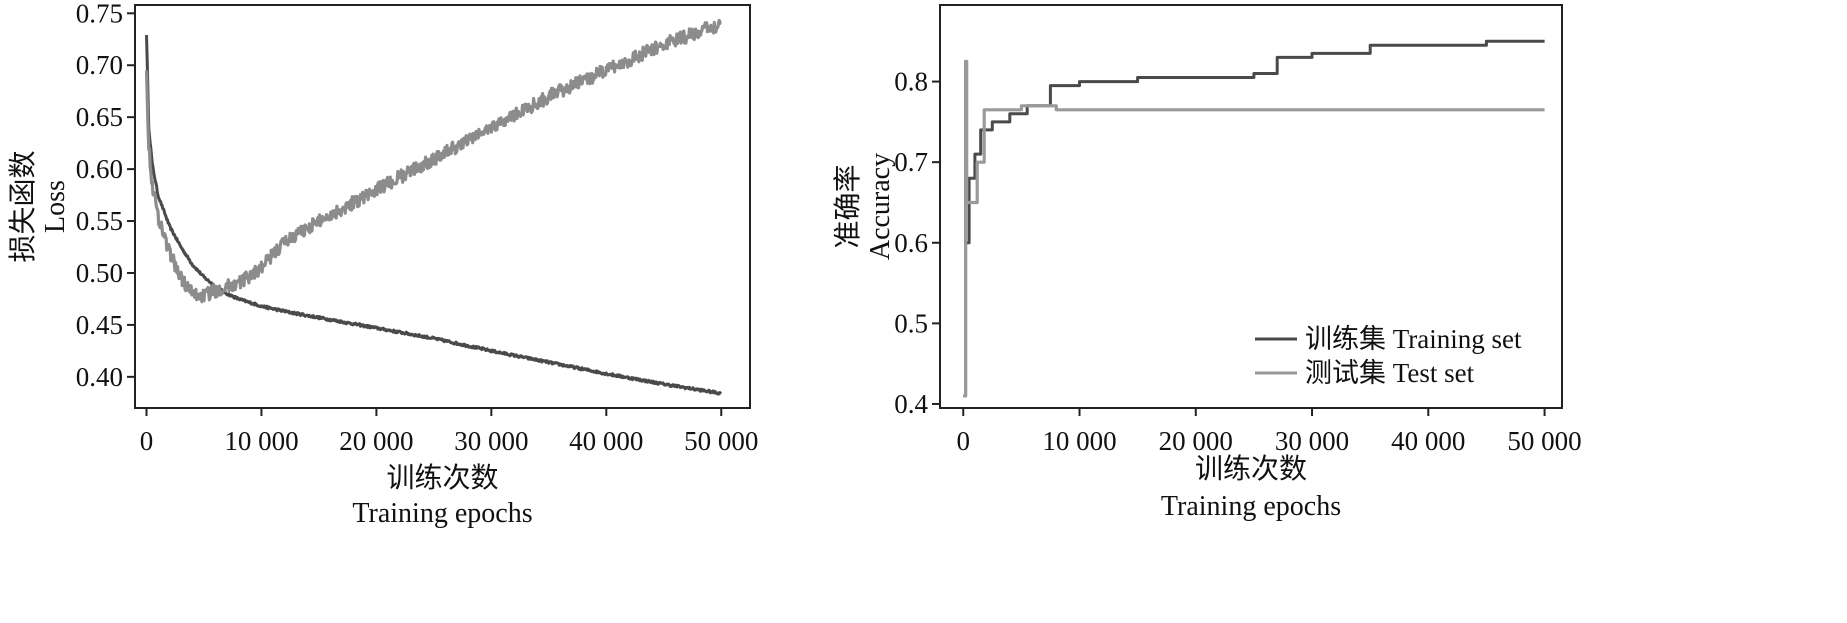 The image size is (1847, 623). Describe the element at coordinates (911, 243) in the screenshot. I see `y-tick-label: 0.6` at that location.